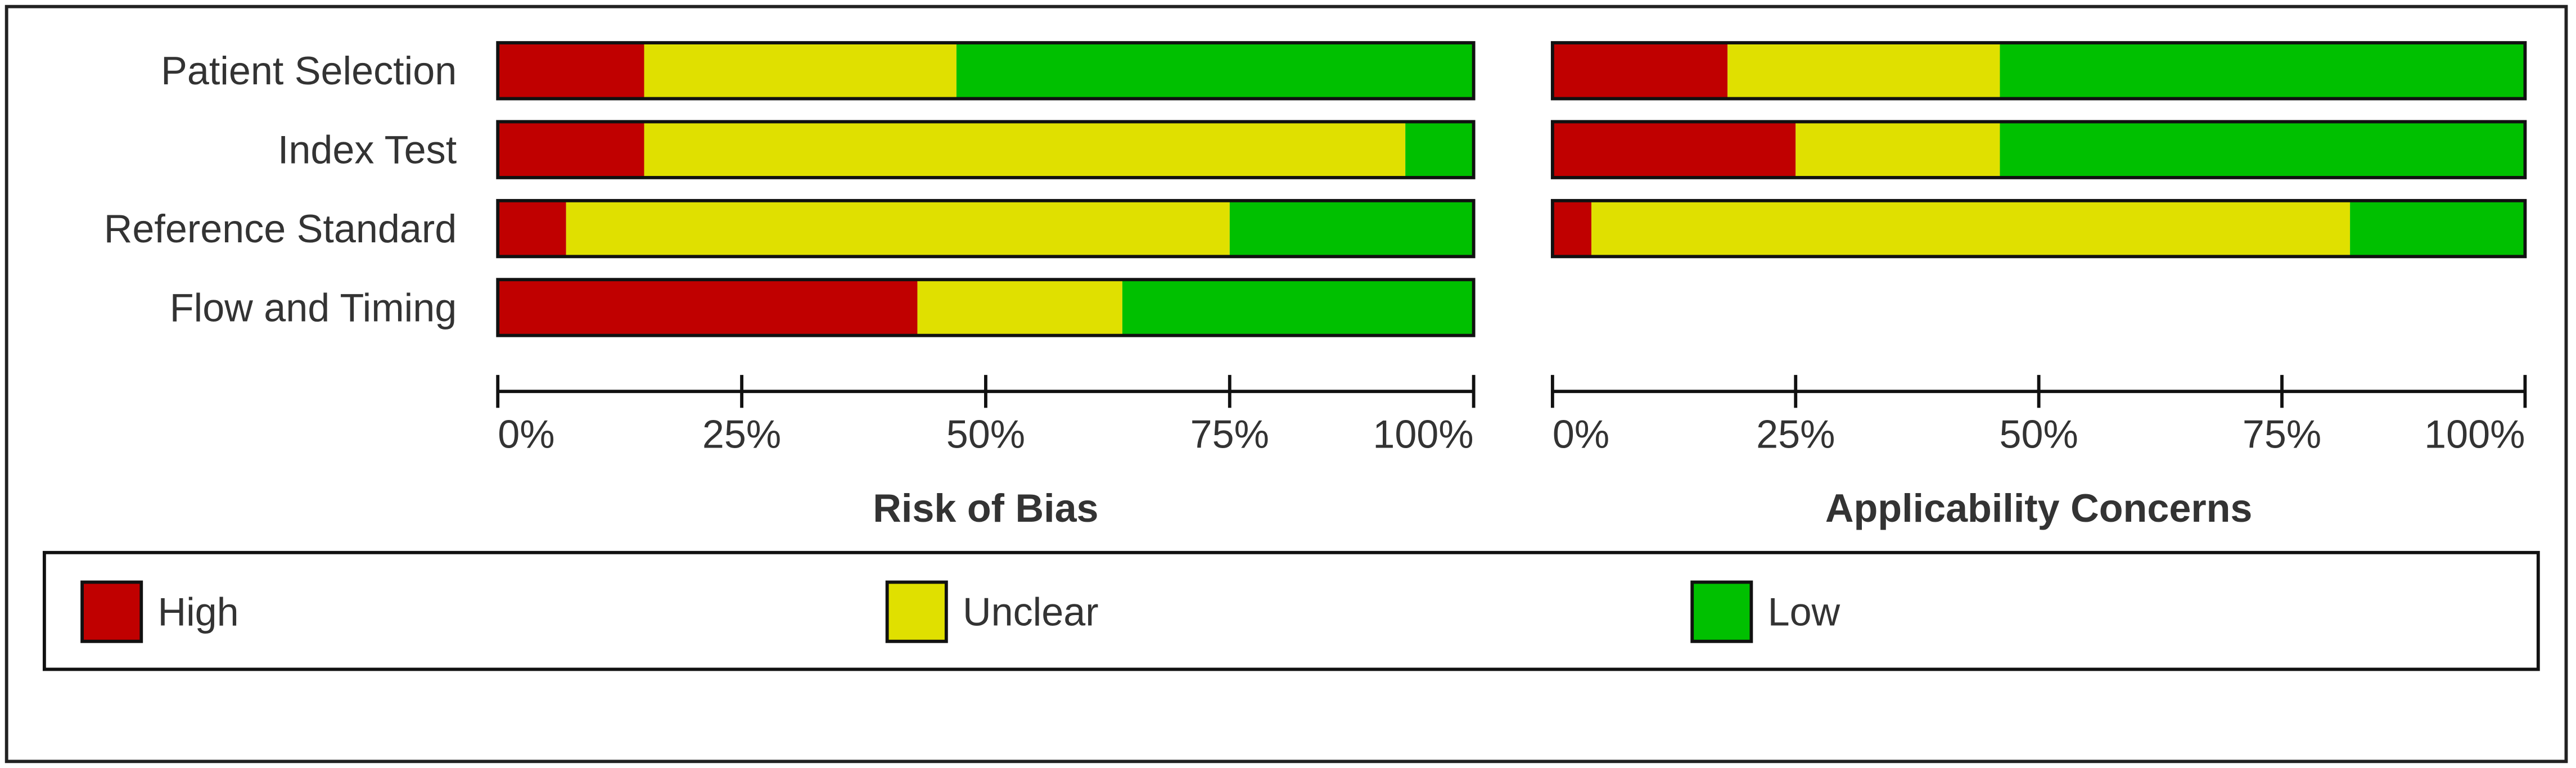 The image size is (2576, 768). I want to click on legend-label: High, so click(197, 611).